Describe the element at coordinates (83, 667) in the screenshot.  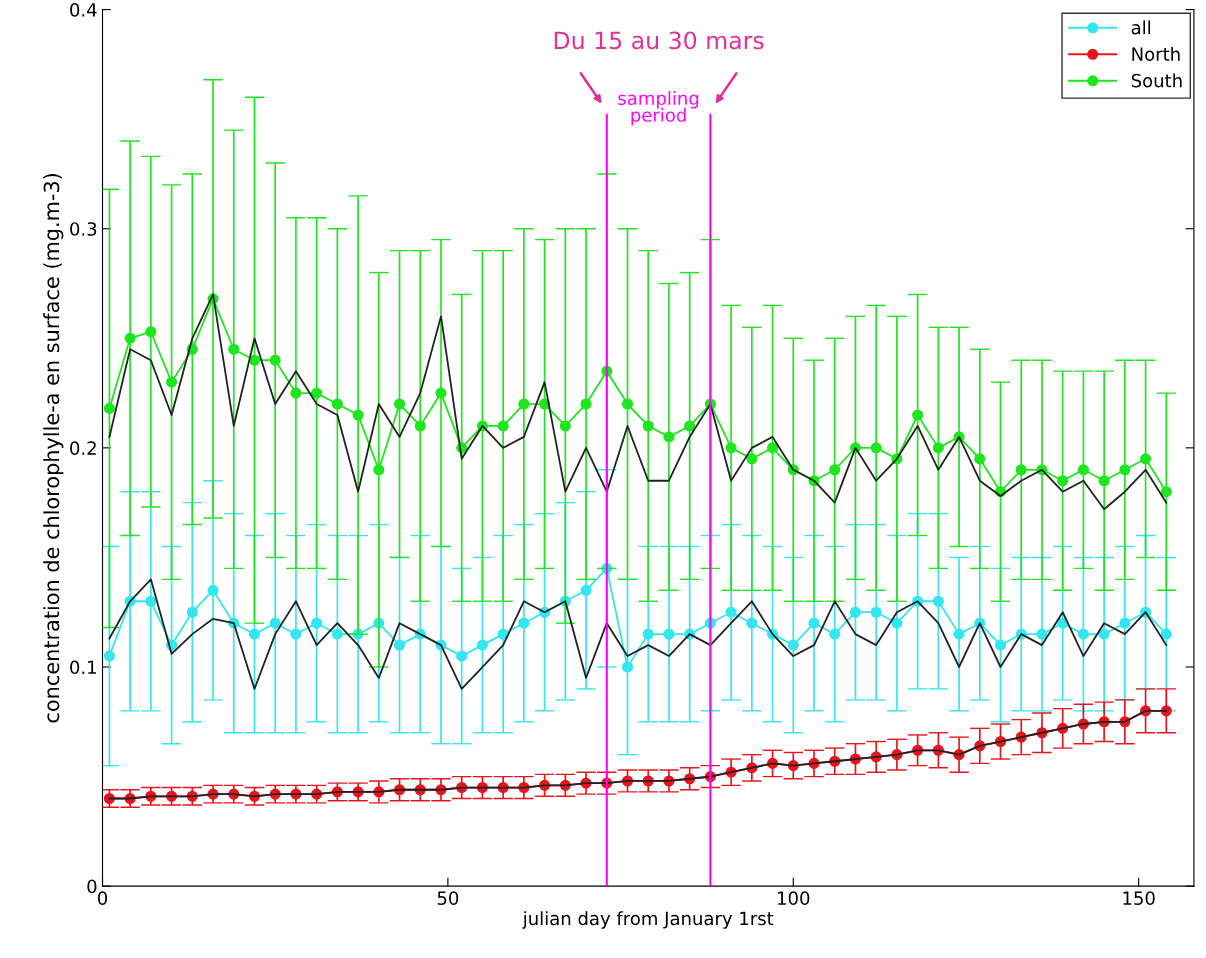
I see `y-tick-label: 0.1` at that location.